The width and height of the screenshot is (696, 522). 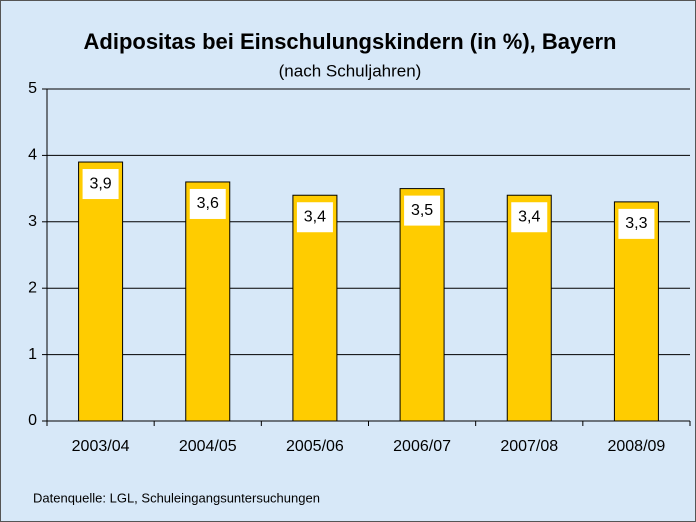 I want to click on x-tick-label: 2005/06, so click(x=315, y=446).